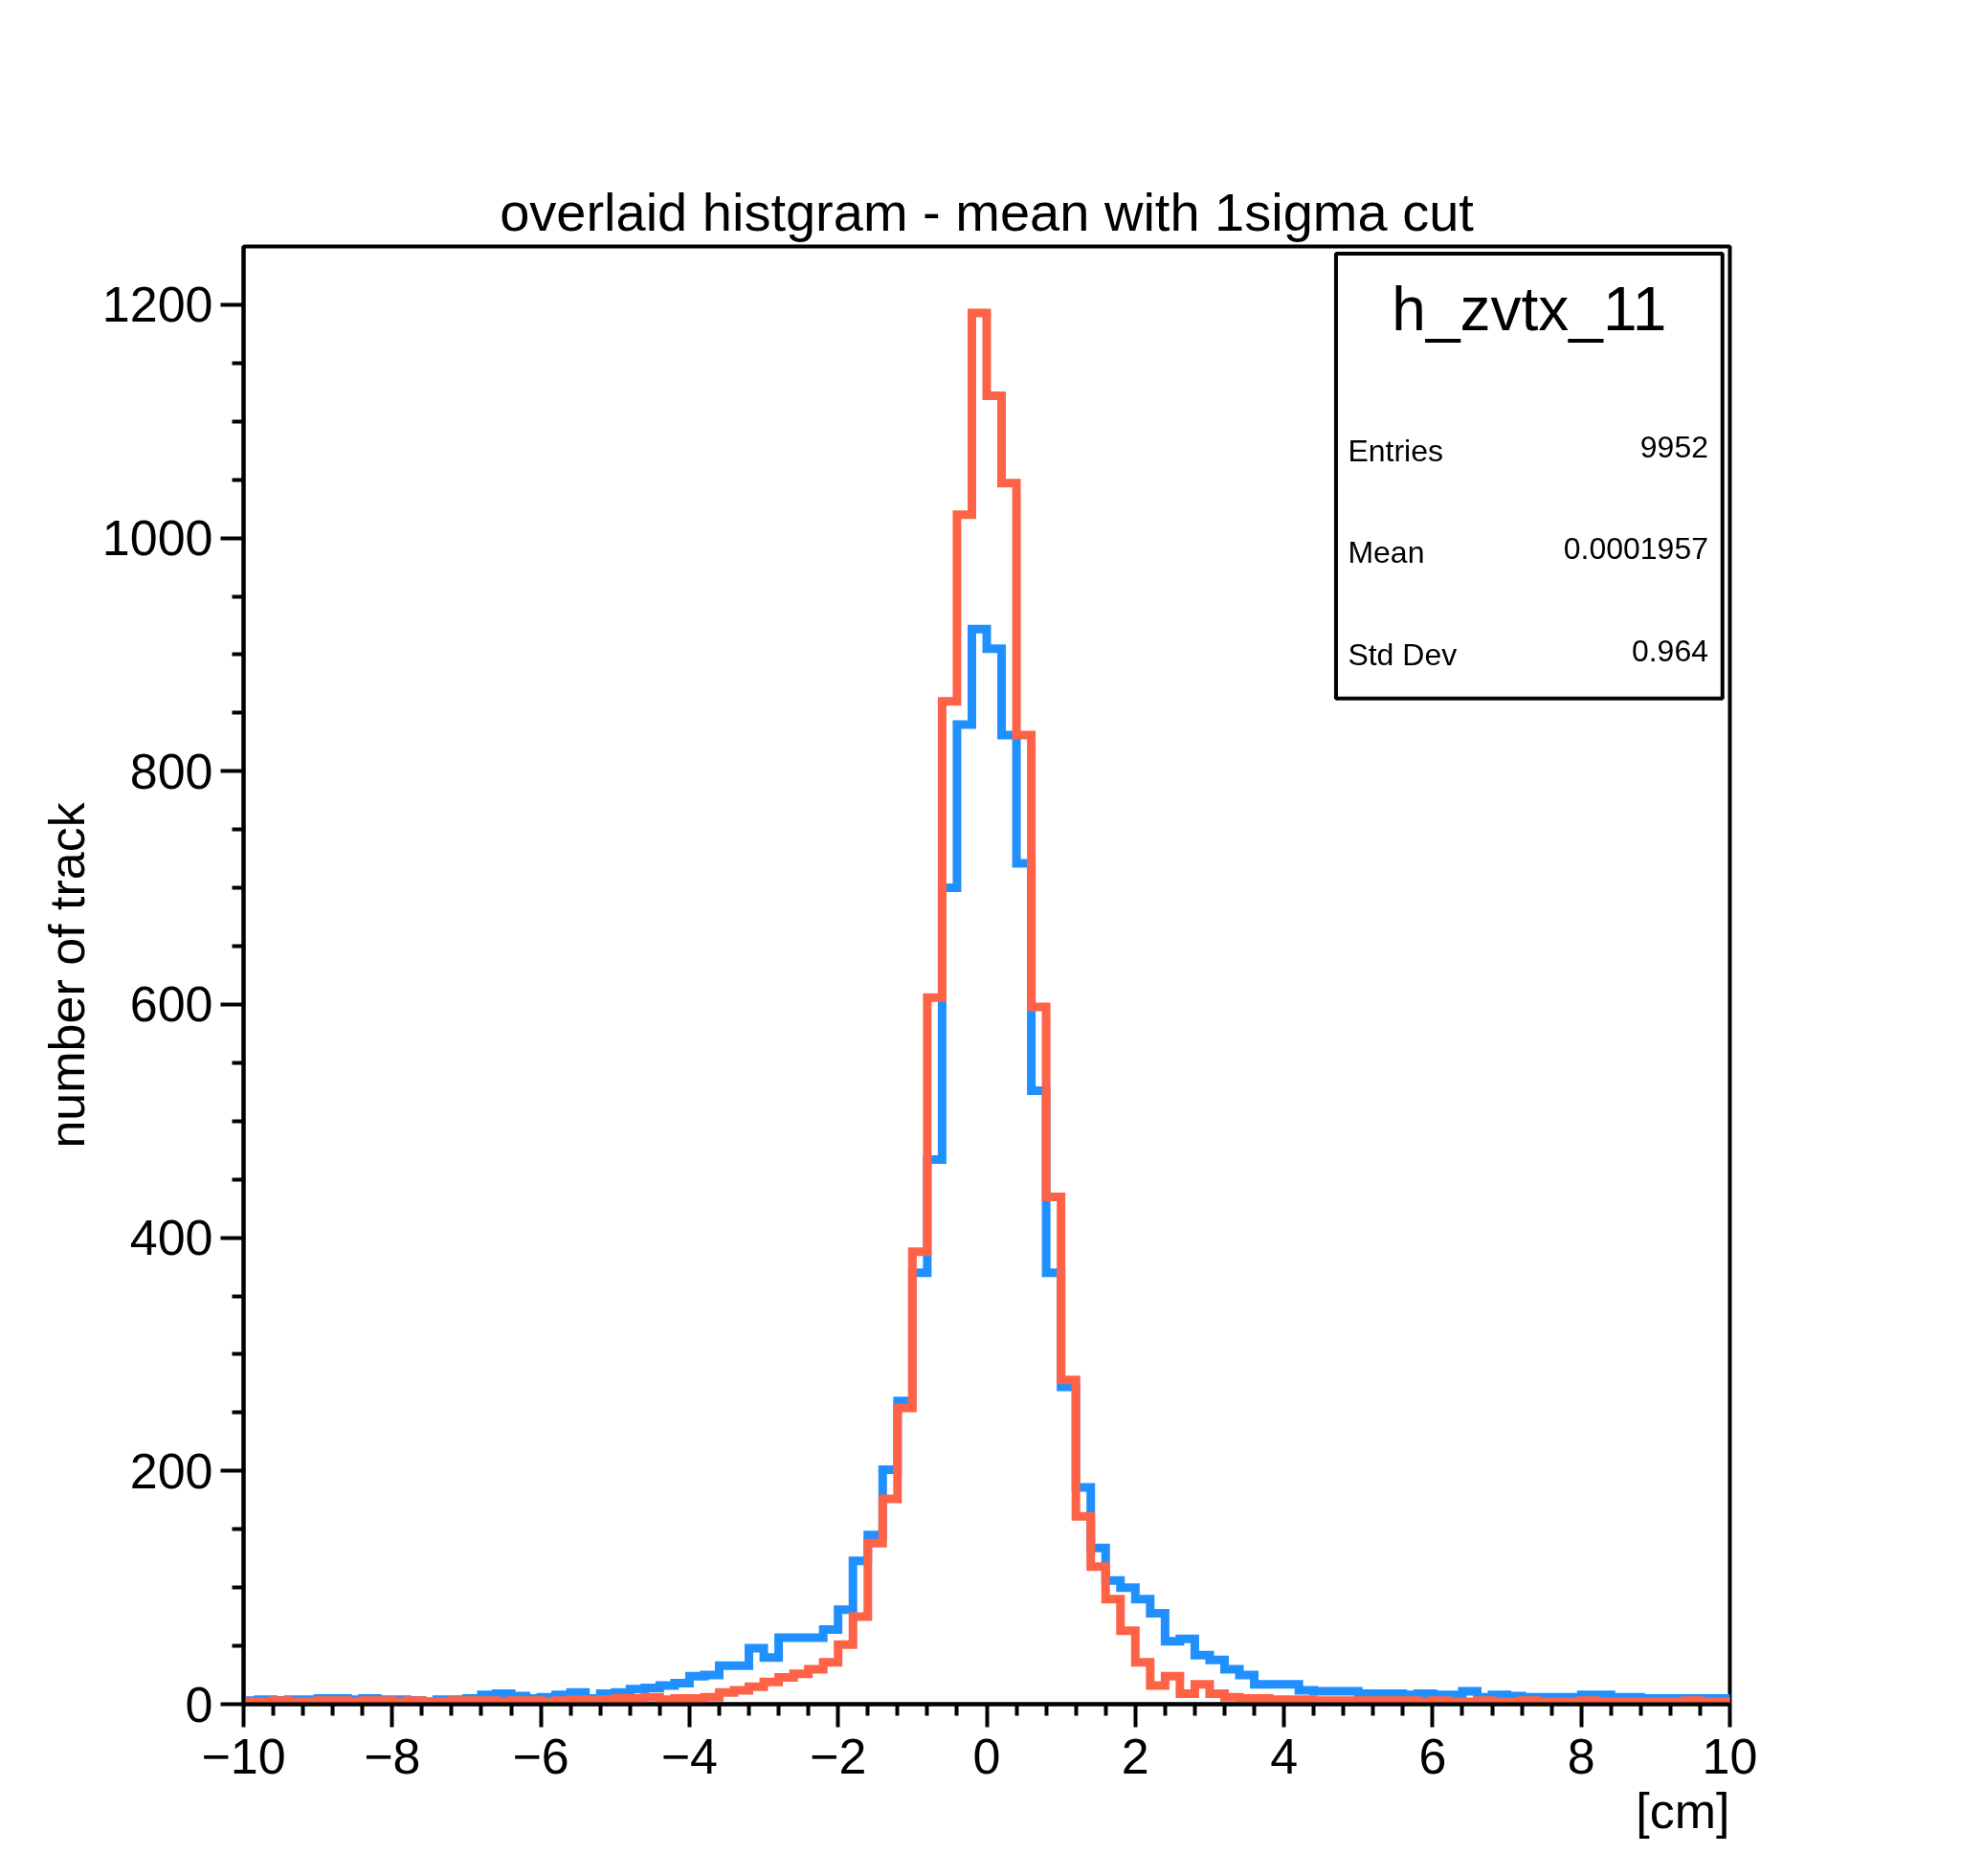 Image resolution: width=1961 pixels, height=1876 pixels. What do you see at coordinates (1395, 450) in the screenshot?
I see `annotation: Entries` at bounding box center [1395, 450].